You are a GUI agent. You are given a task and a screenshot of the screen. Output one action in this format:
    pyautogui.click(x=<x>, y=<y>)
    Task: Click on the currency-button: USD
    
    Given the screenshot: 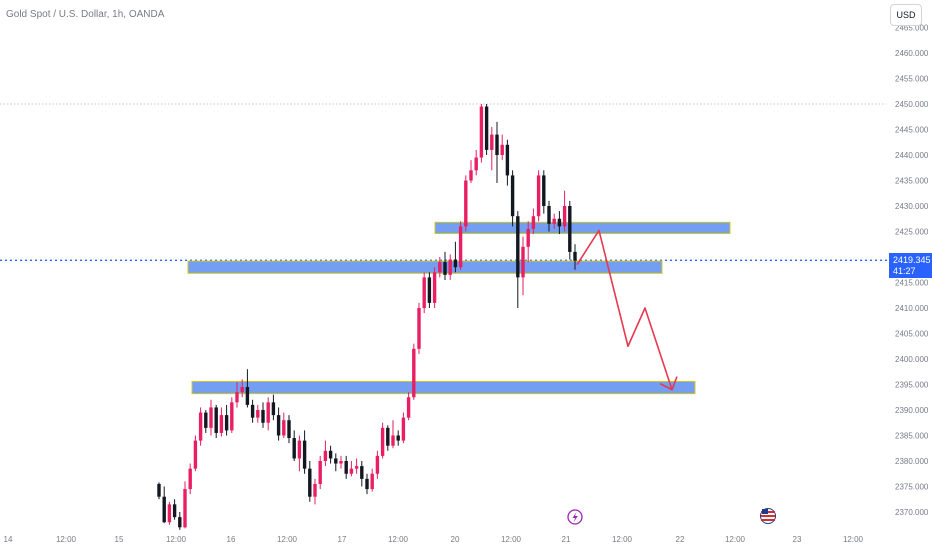 What is the action you would take?
    pyautogui.click(x=906, y=15)
    